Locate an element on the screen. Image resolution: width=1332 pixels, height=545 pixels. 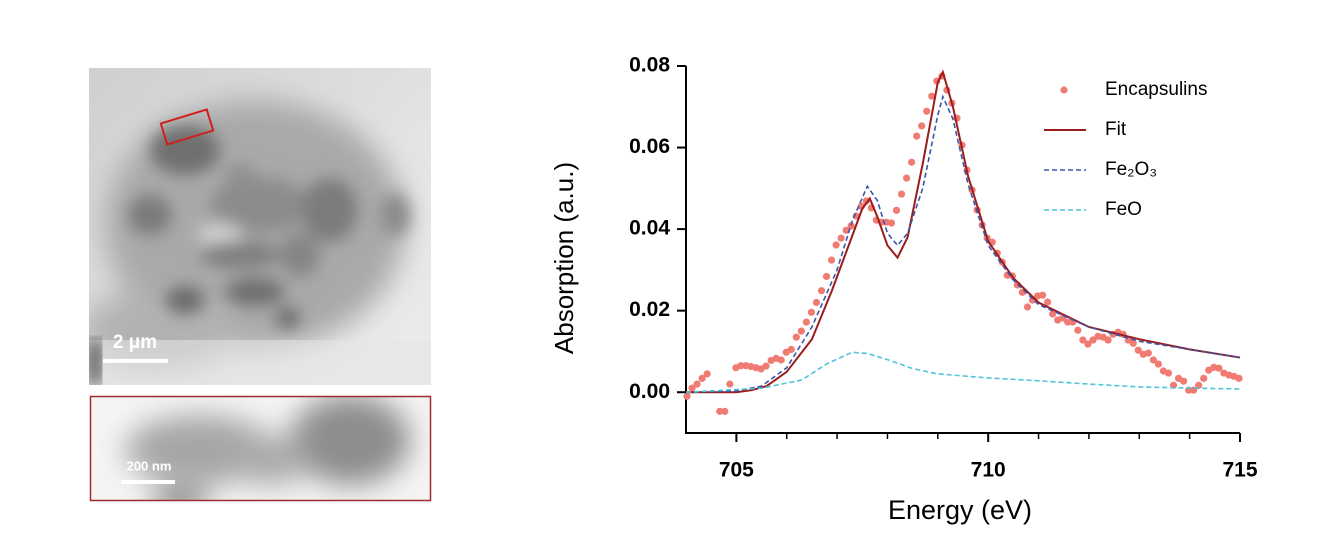
y-axis-label: Absorption (a.u.) is located at coordinates (564, 258).